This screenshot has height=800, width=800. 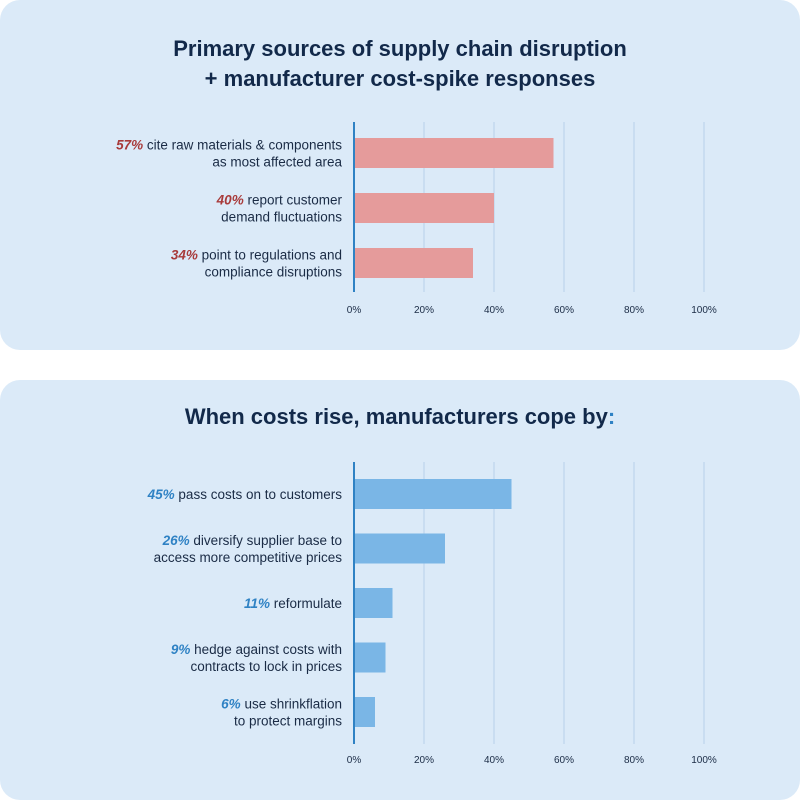 What do you see at coordinates (248, 557) in the screenshot?
I see `category-label: access more competitive prices` at bounding box center [248, 557].